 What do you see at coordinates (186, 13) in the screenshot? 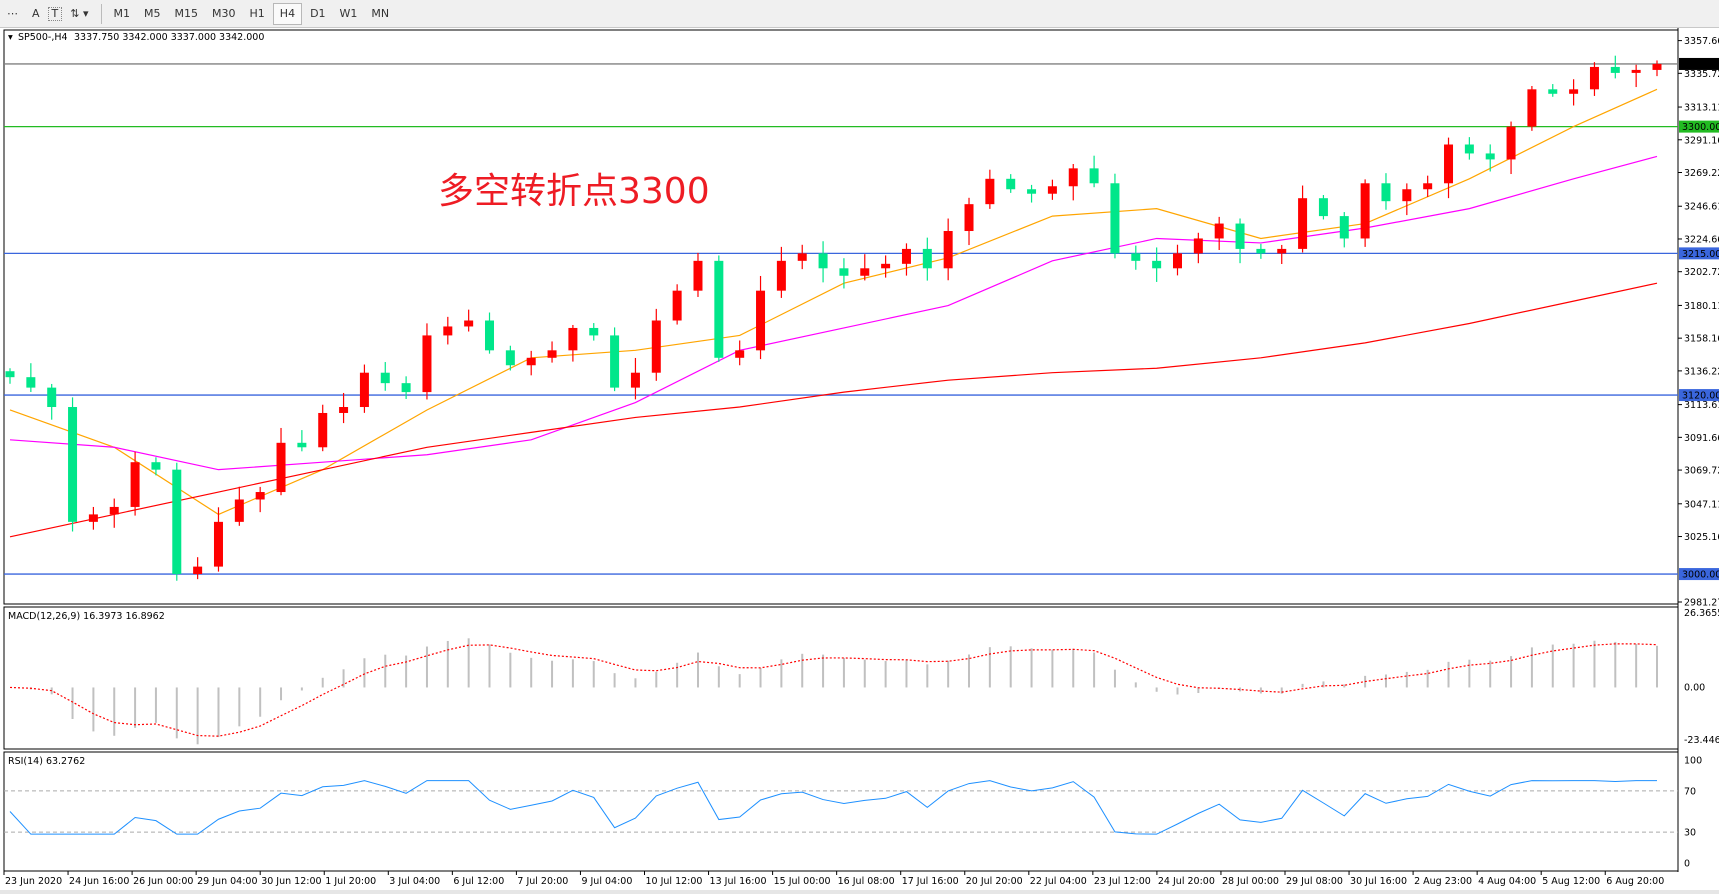
I see `timeframe-m15: M15` at bounding box center [186, 13].